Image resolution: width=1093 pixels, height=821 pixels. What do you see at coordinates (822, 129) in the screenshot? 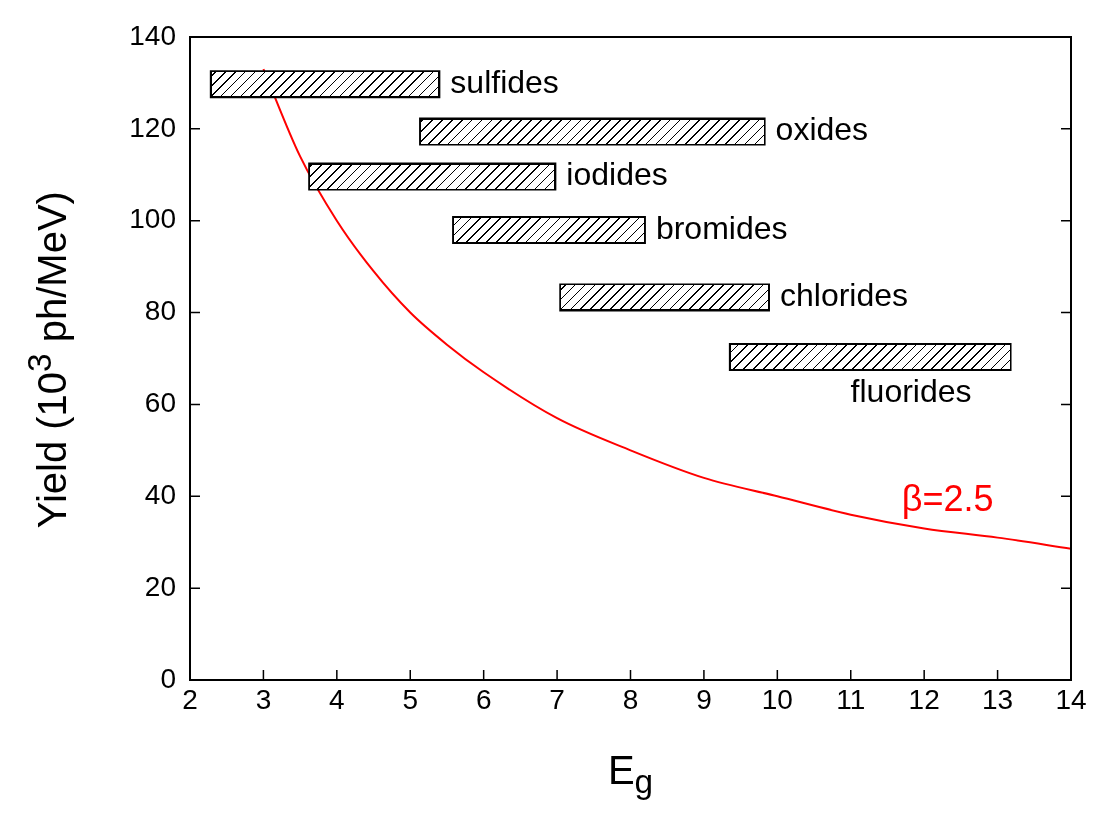
I see `annotation: oxides` at bounding box center [822, 129].